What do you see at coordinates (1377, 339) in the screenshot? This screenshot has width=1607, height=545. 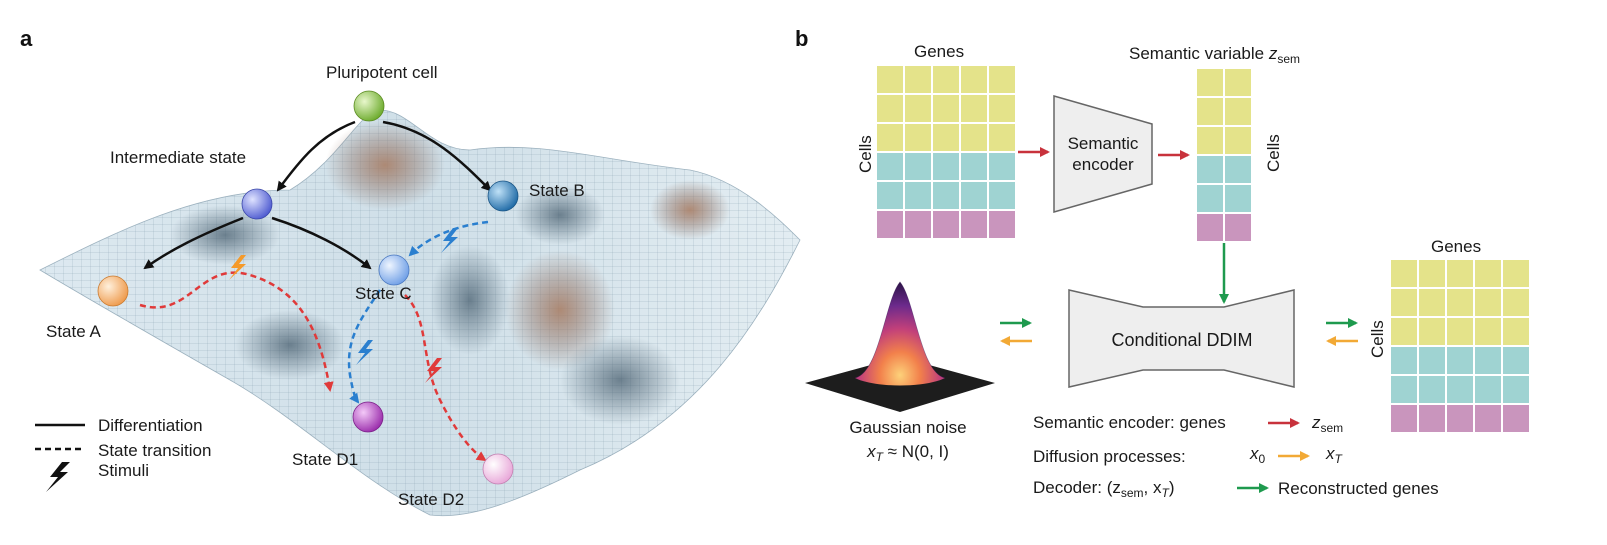 I see `output-cells-label: Cells` at bounding box center [1377, 339].